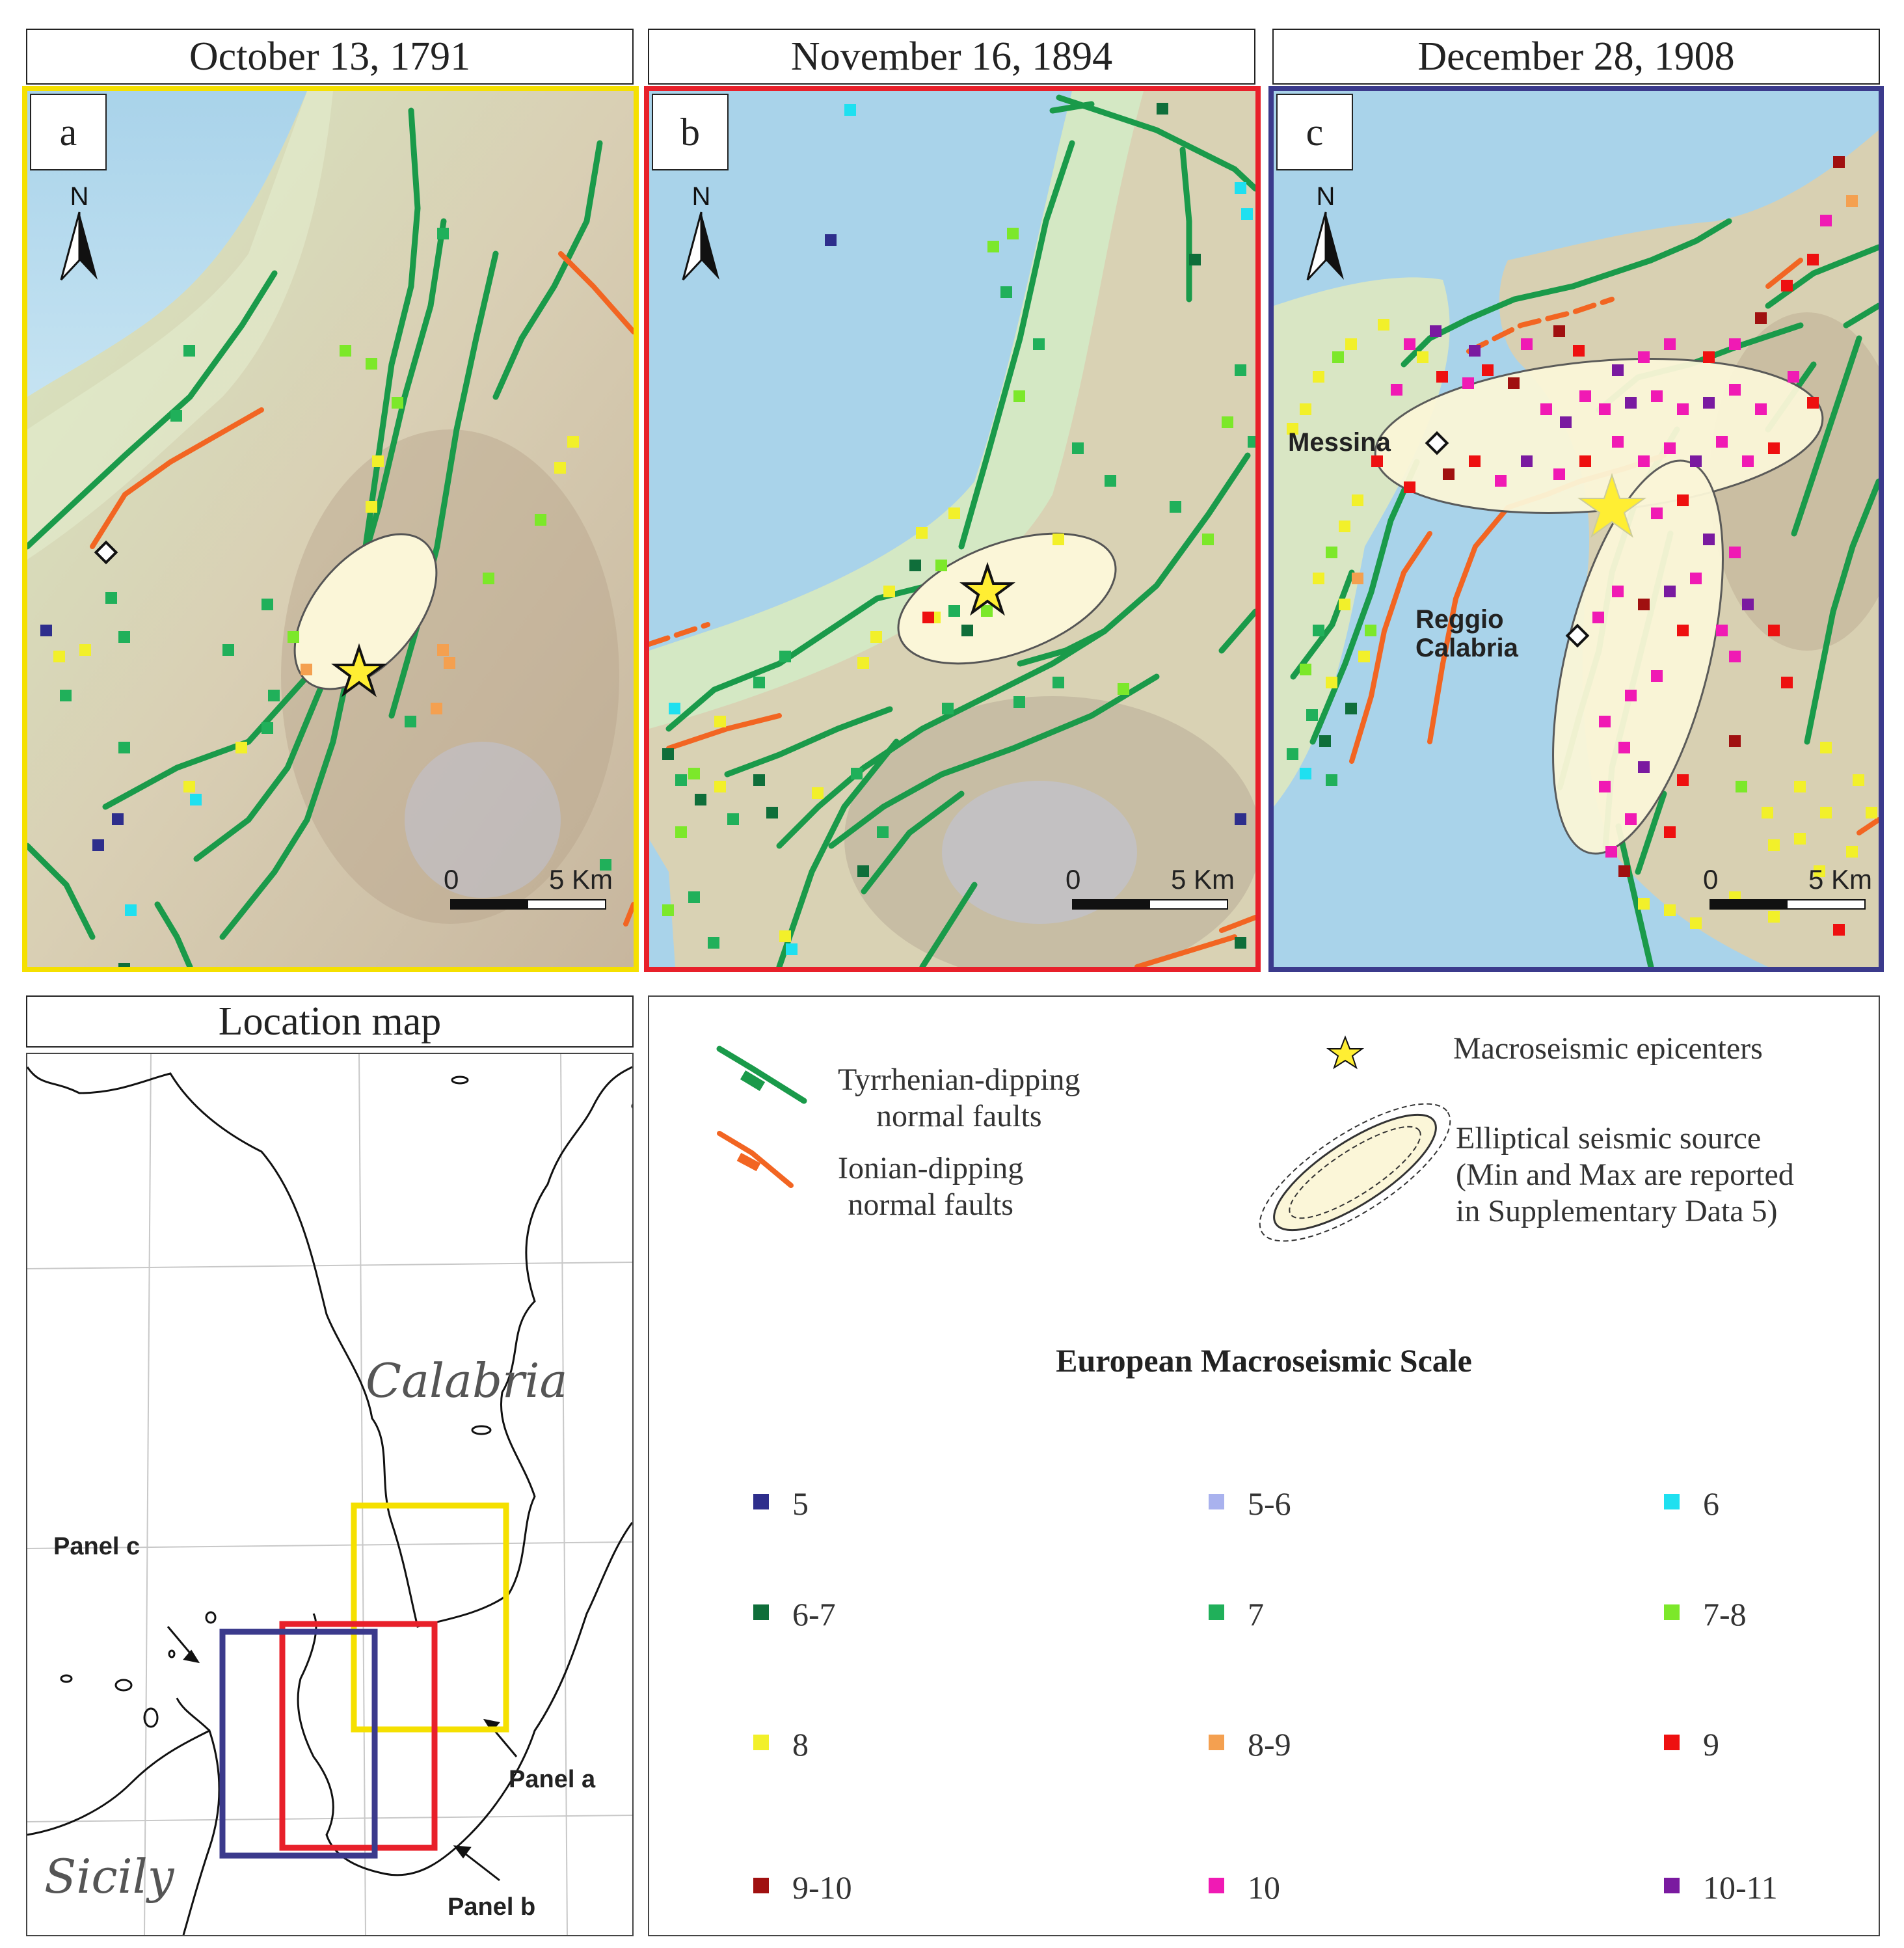 The image size is (1904, 1948). Describe the element at coordinates (1711, 1503) in the screenshot. I see `ems-label-6: 6` at that location.